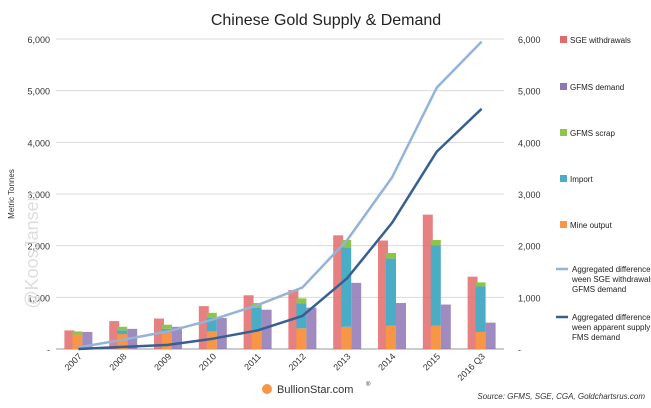 The image size is (651, 408). Describe the element at coordinates (326, 20) in the screenshot. I see `chart-title: Chinese Gold Supply & Demand` at that location.